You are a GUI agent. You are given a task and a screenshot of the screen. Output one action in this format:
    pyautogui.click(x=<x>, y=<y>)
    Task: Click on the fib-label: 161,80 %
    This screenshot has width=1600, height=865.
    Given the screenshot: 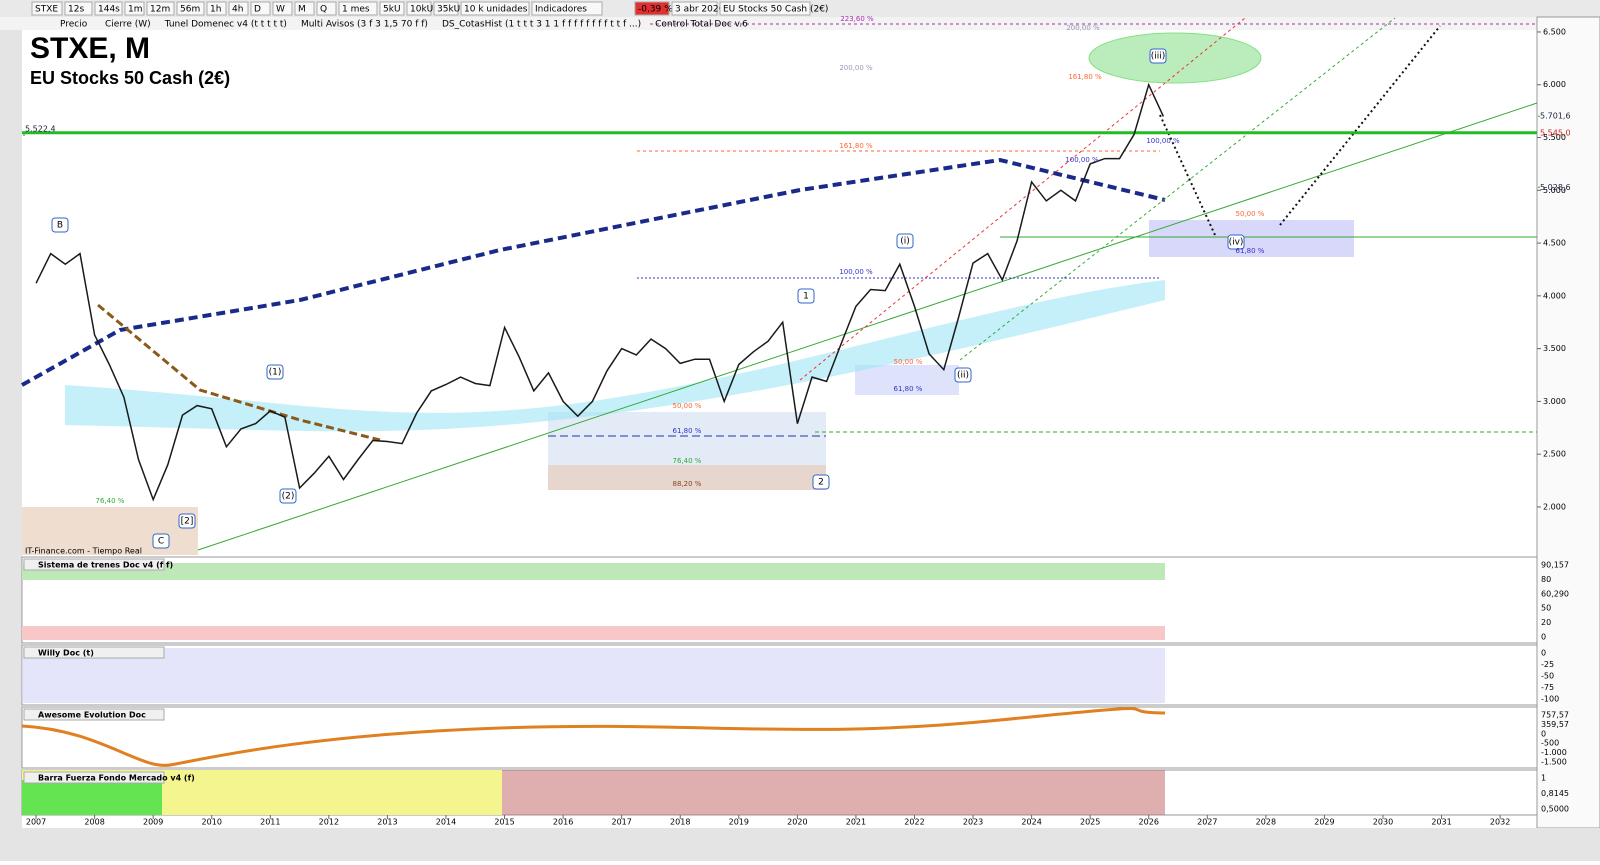 What is the action you would take?
    pyautogui.click(x=856, y=146)
    